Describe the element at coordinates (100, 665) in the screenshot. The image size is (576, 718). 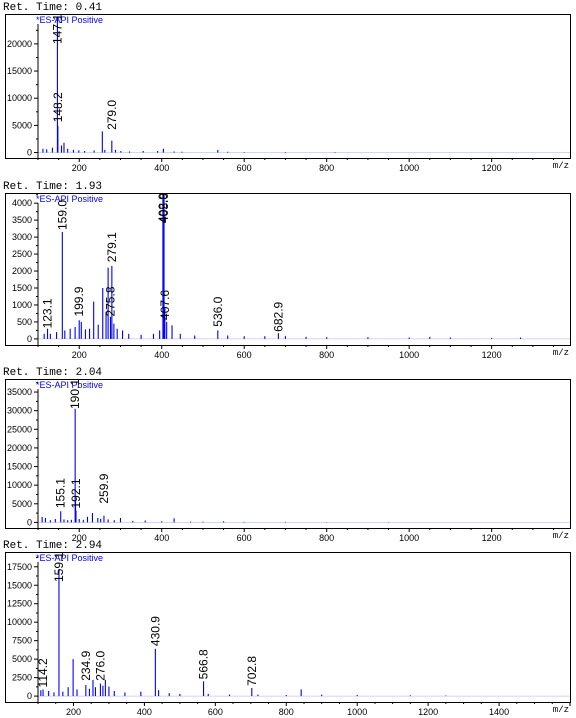
I see `peak-label: 276.0` at that location.